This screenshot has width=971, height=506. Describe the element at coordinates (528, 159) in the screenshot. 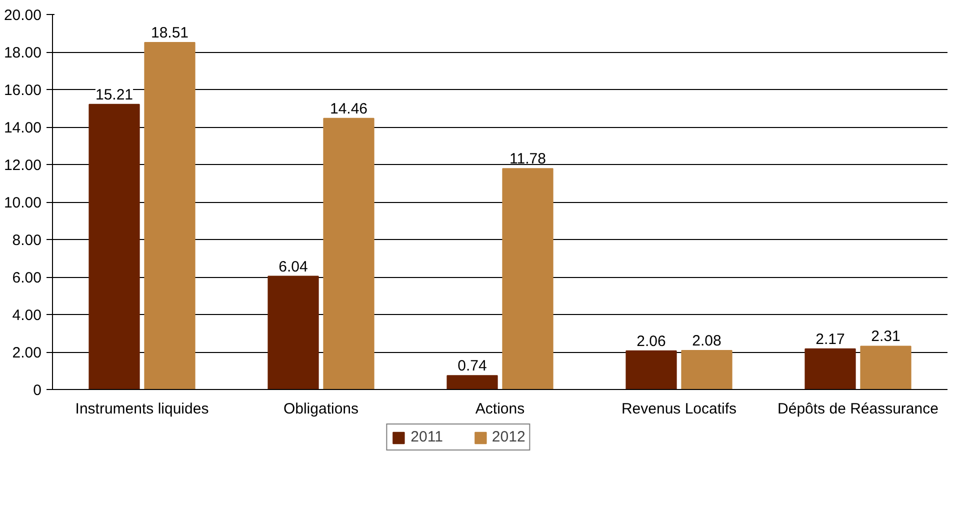

I see `data-label: 11.78` at that location.